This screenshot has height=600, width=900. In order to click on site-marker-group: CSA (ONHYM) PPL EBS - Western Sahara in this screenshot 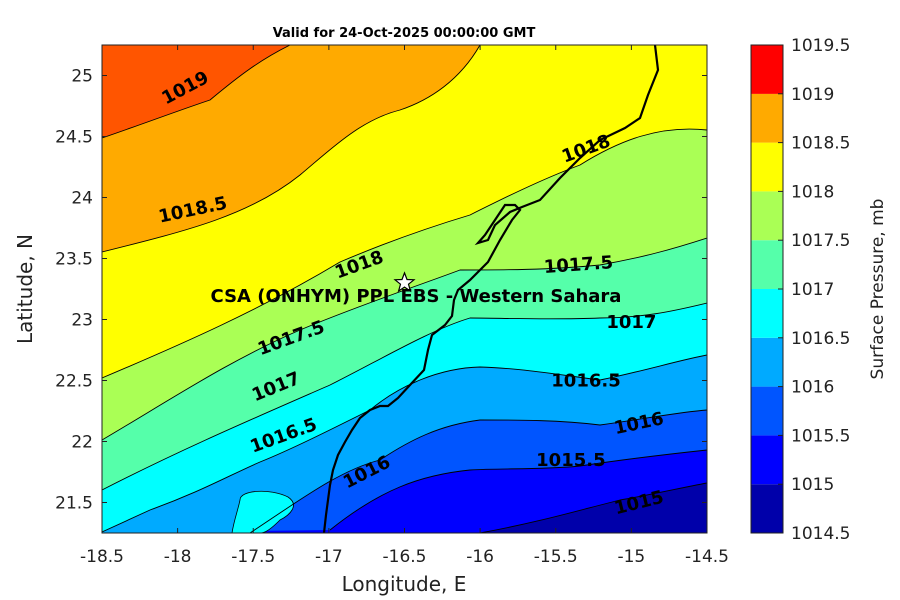, I will do `click(416, 289)`.